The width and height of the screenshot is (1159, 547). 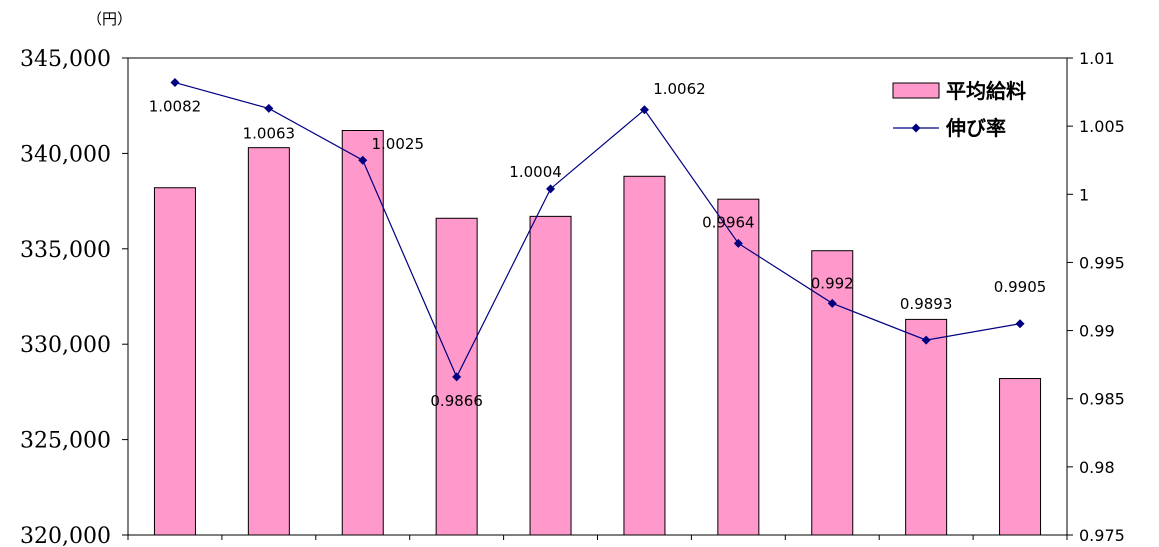 I want to click on data-label: 0.9964, so click(x=728, y=222).